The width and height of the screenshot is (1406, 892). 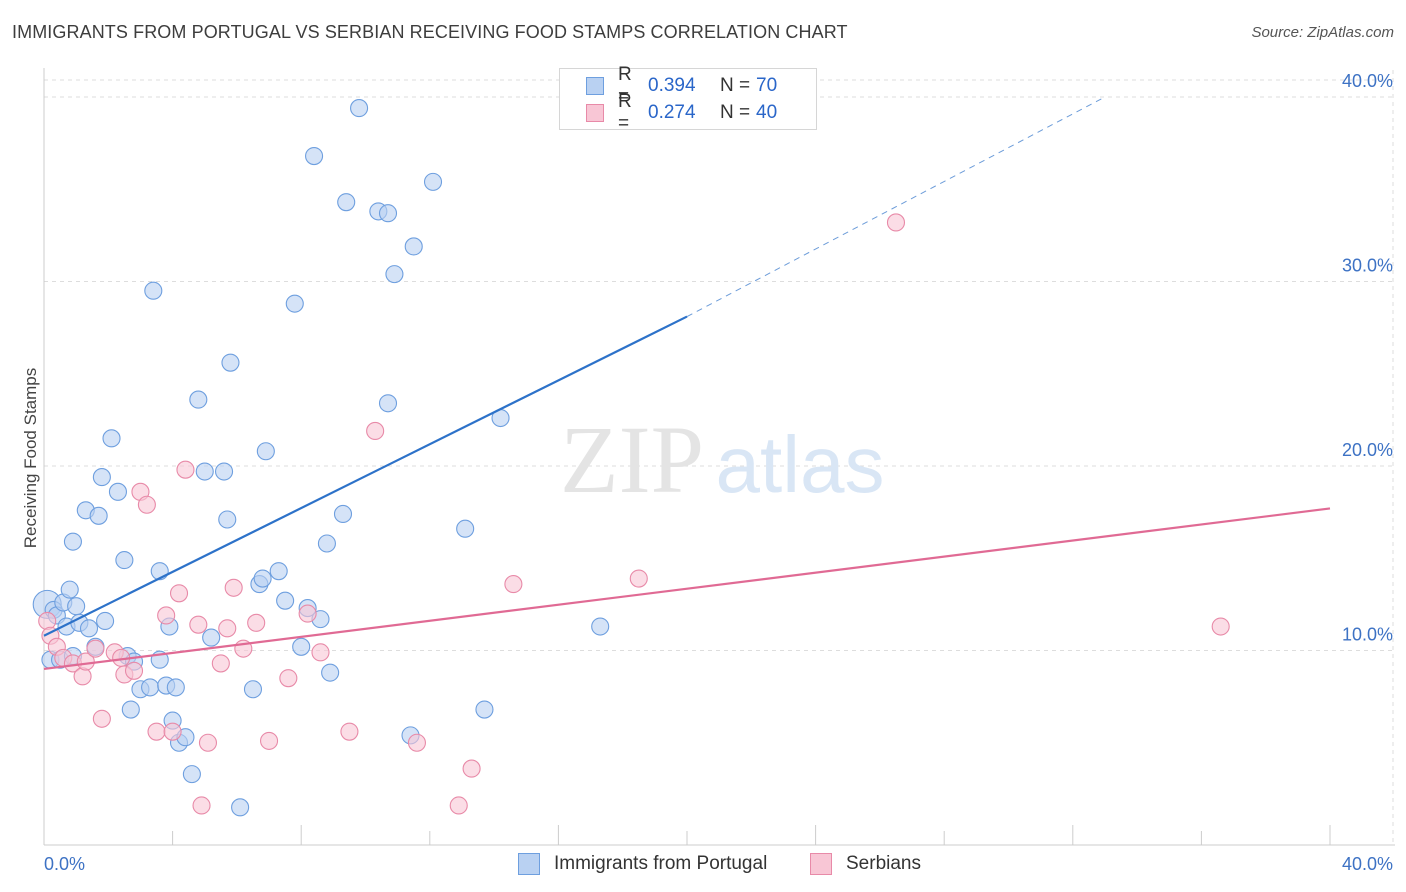 I want to click on legend-row-portugal: R = 0.394 N = 70, so click(x=682, y=85).